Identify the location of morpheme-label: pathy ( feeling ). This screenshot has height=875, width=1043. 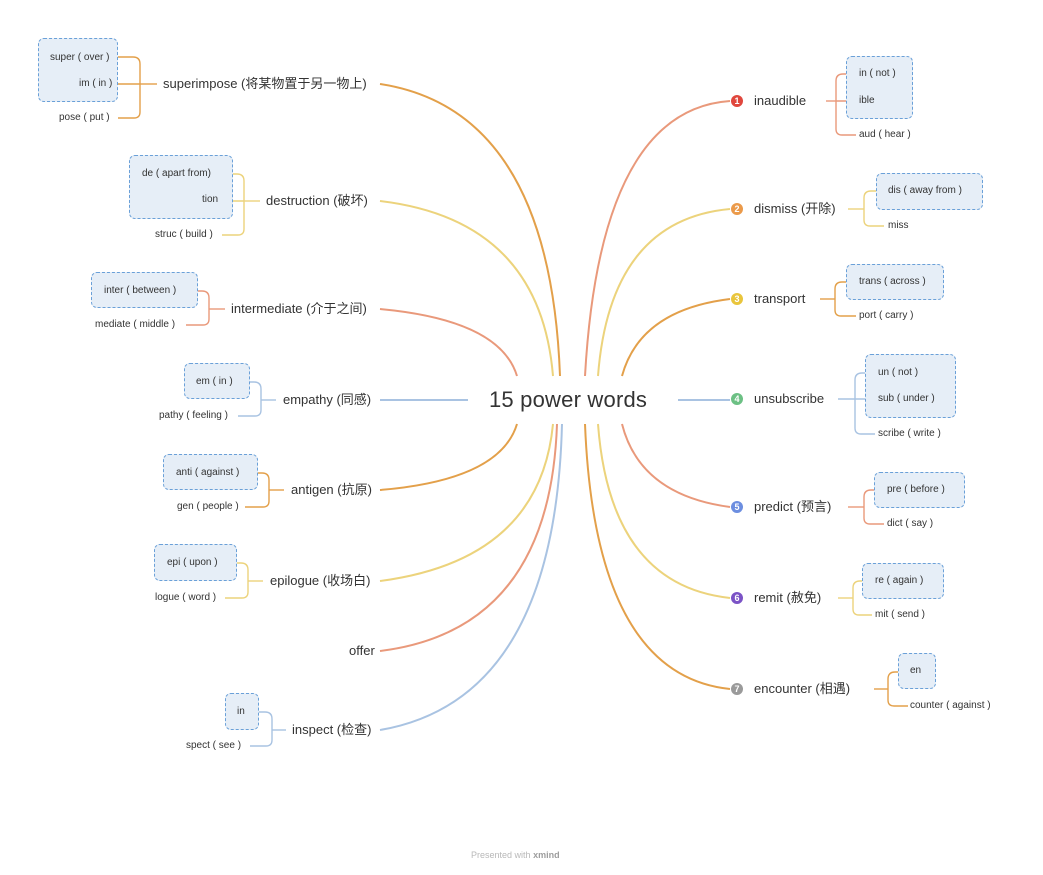
(193, 415).